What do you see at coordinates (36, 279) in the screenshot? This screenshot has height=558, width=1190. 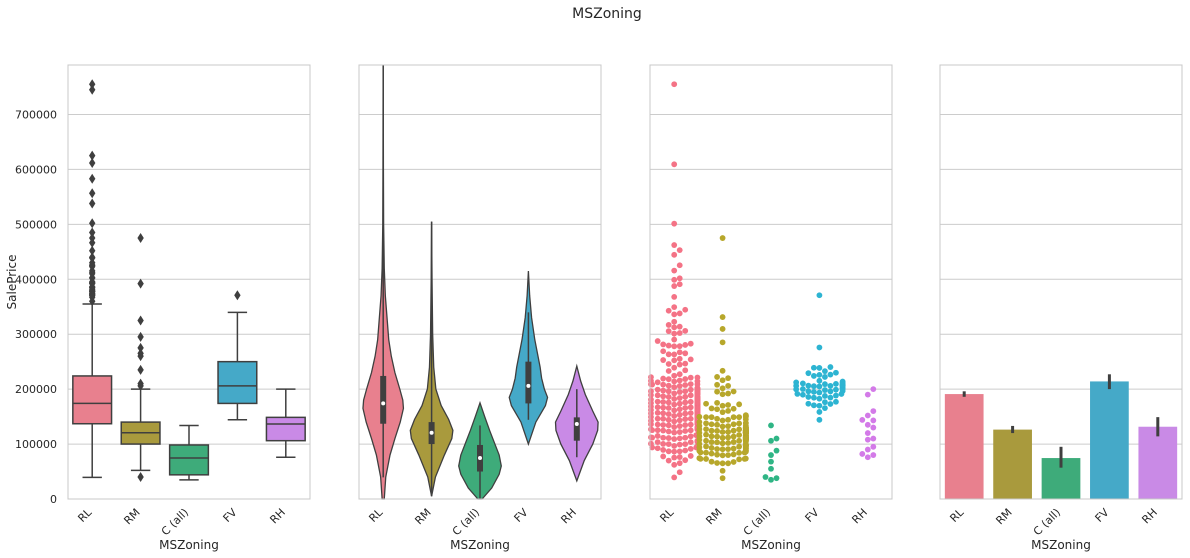 I see `y-tick-label-4: 400000` at bounding box center [36, 279].